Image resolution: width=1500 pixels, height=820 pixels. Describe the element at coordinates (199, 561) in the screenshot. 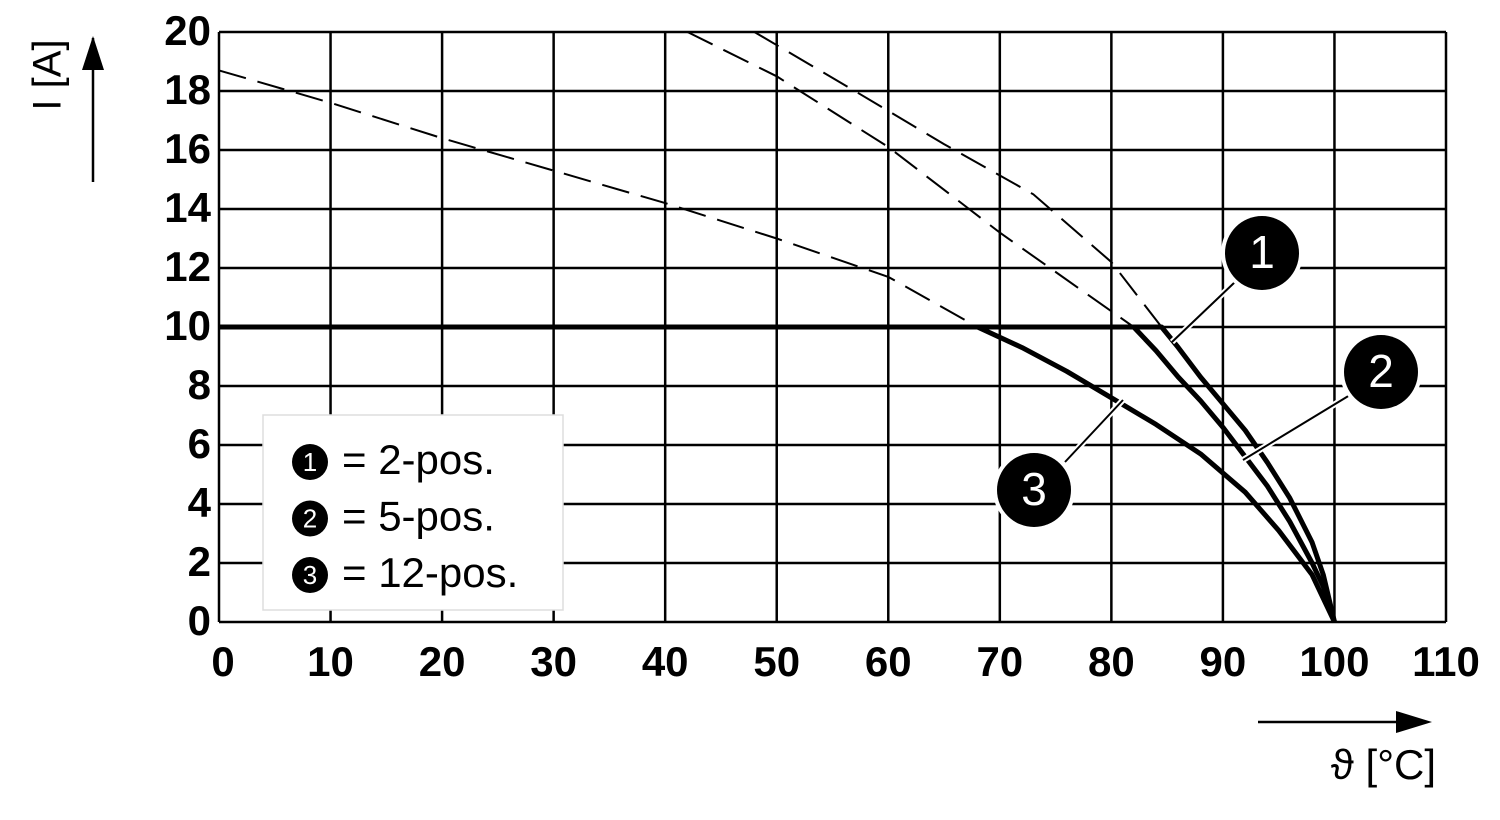

I see `y-tick-label: 2` at that location.